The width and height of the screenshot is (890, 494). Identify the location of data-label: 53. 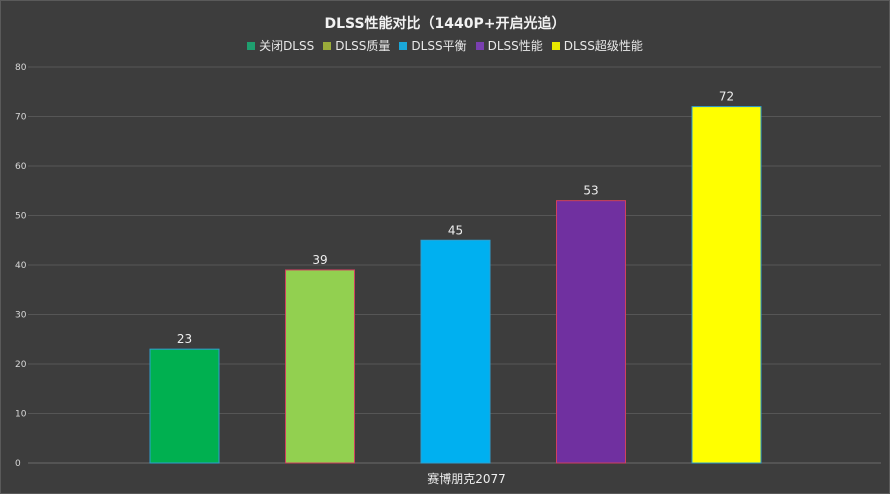
(590, 191).